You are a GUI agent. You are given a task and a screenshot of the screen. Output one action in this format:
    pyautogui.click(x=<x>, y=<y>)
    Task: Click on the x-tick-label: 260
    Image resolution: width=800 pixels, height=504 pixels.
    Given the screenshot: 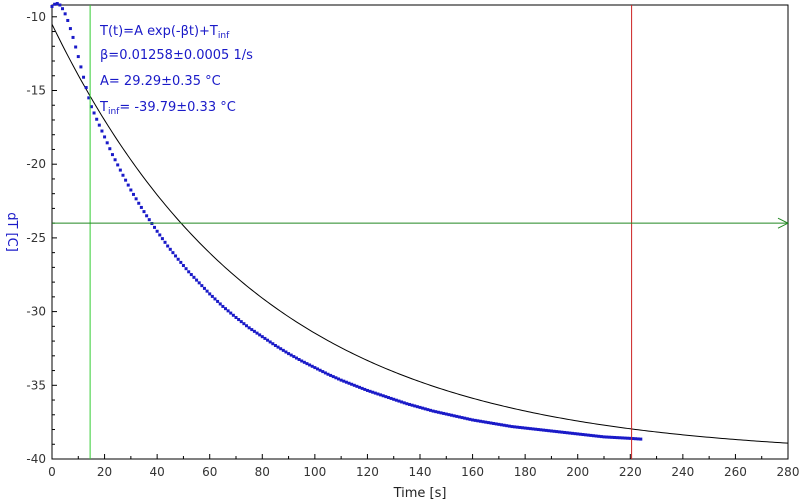 What is the action you would take?
    pyautogui.click(x=735, y=472)
    